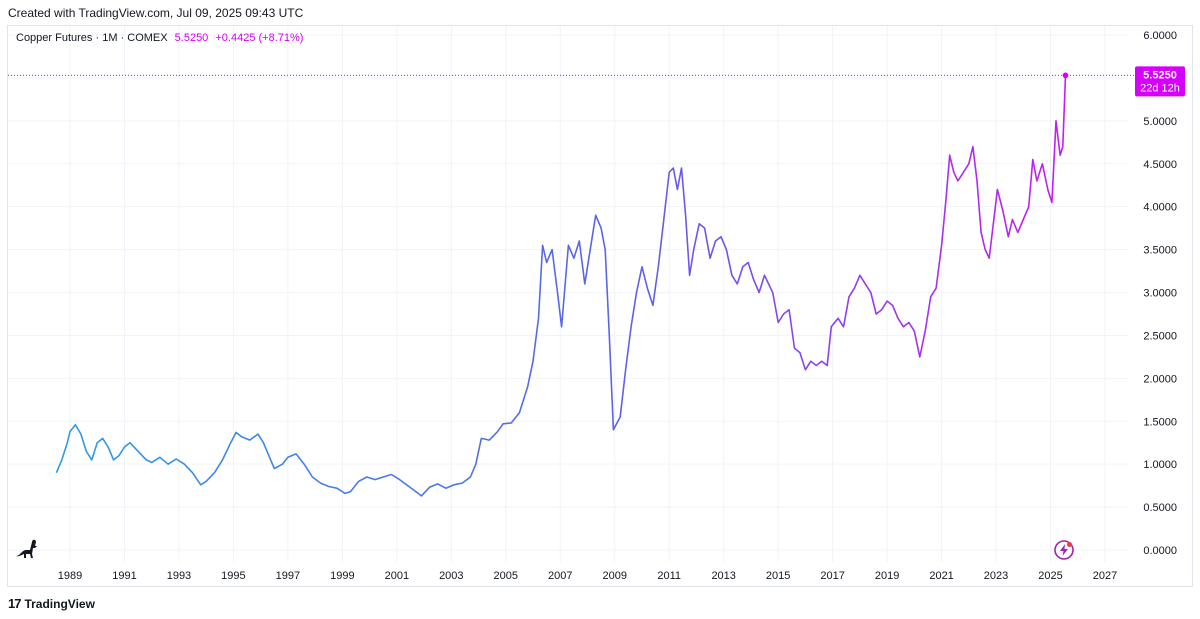 The width and height of the screenshot is (1200, 619). What do you see at coordinates (996, 576) in the screenshot?
I see `x-tick-label: 2023` at bounding box center [996, 576].